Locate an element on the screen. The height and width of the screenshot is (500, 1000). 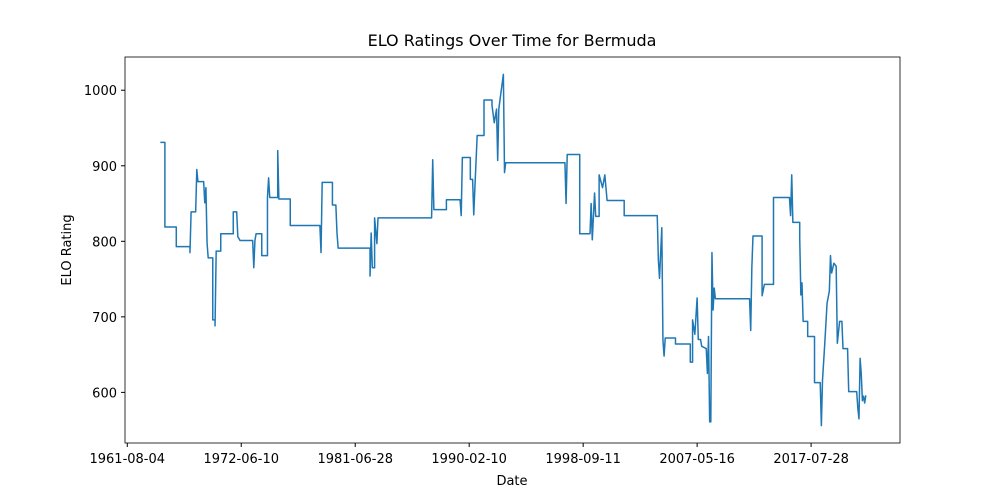
x-tick-label: 1972-06-10 is located at coordinates (241, 459).